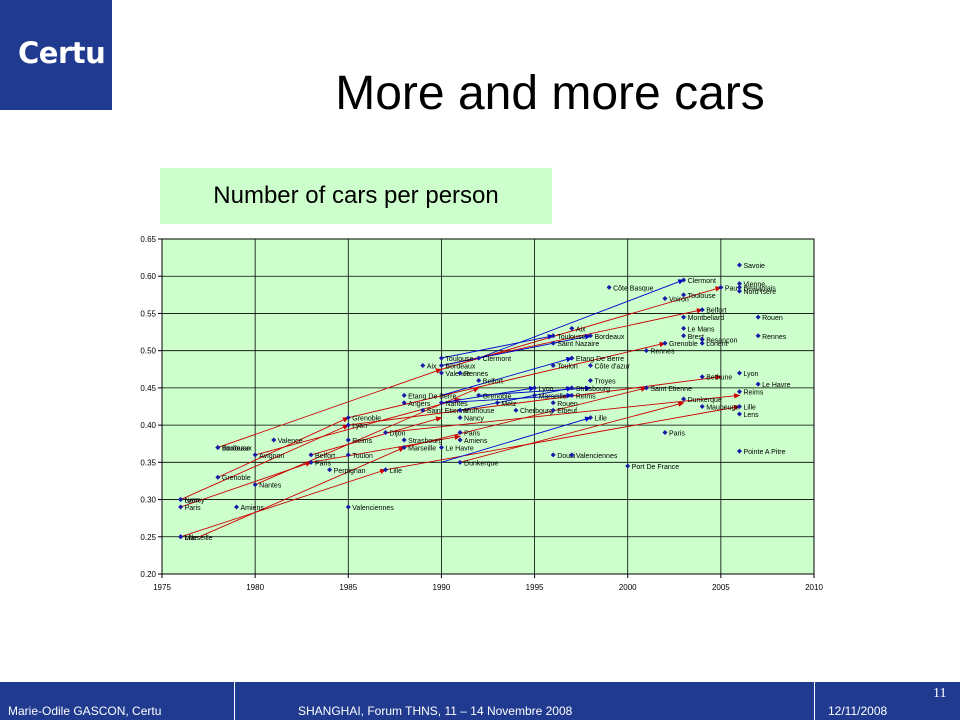  I want to click on point-label: Etang De Berre, so click(432, 396).